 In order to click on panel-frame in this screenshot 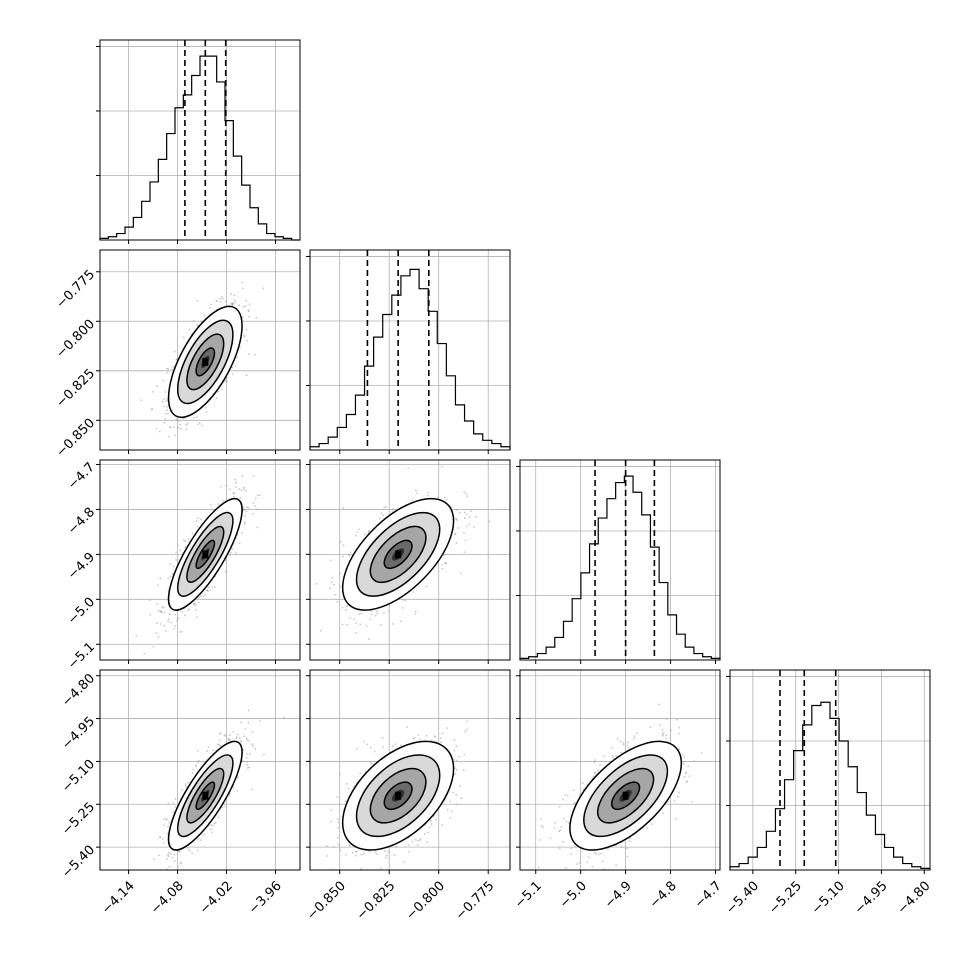, I will do `click(410, 560)`.